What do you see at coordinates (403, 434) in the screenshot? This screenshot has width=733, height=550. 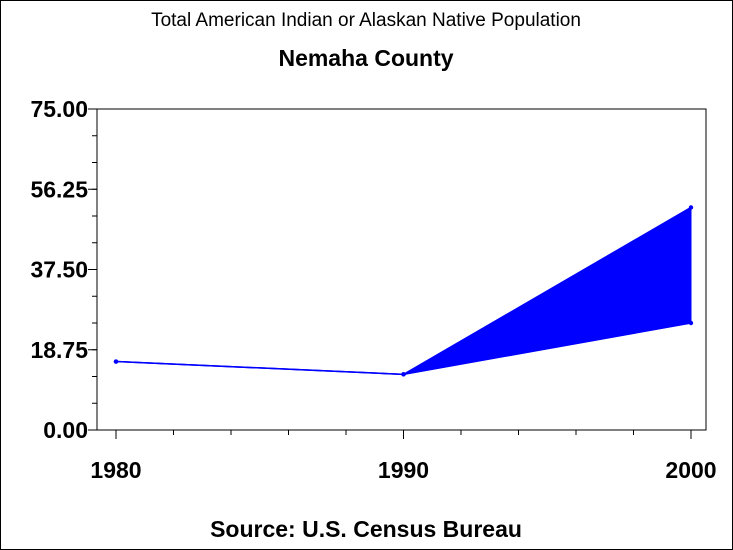 I see `x-major-ticks` at bounding box center [403, 434].